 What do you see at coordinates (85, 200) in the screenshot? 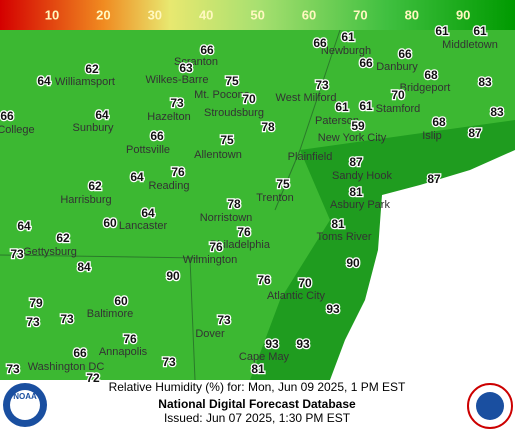
I see `city-label: Harrisburg` at bounding box center [85, 200].